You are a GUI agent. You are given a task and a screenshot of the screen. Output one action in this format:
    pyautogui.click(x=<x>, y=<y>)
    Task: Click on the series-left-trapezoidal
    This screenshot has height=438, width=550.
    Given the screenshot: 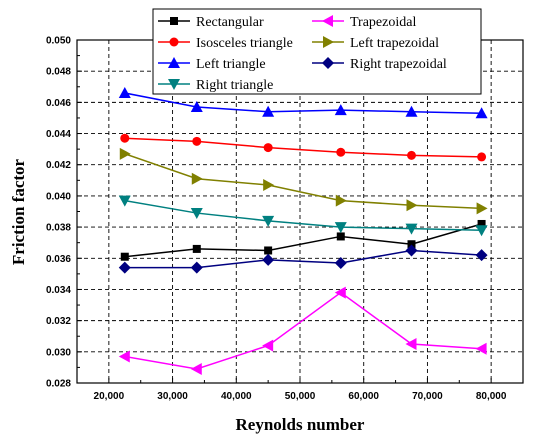 What is the action you would take?
    pyautogui.click(x=303, y=181)
    